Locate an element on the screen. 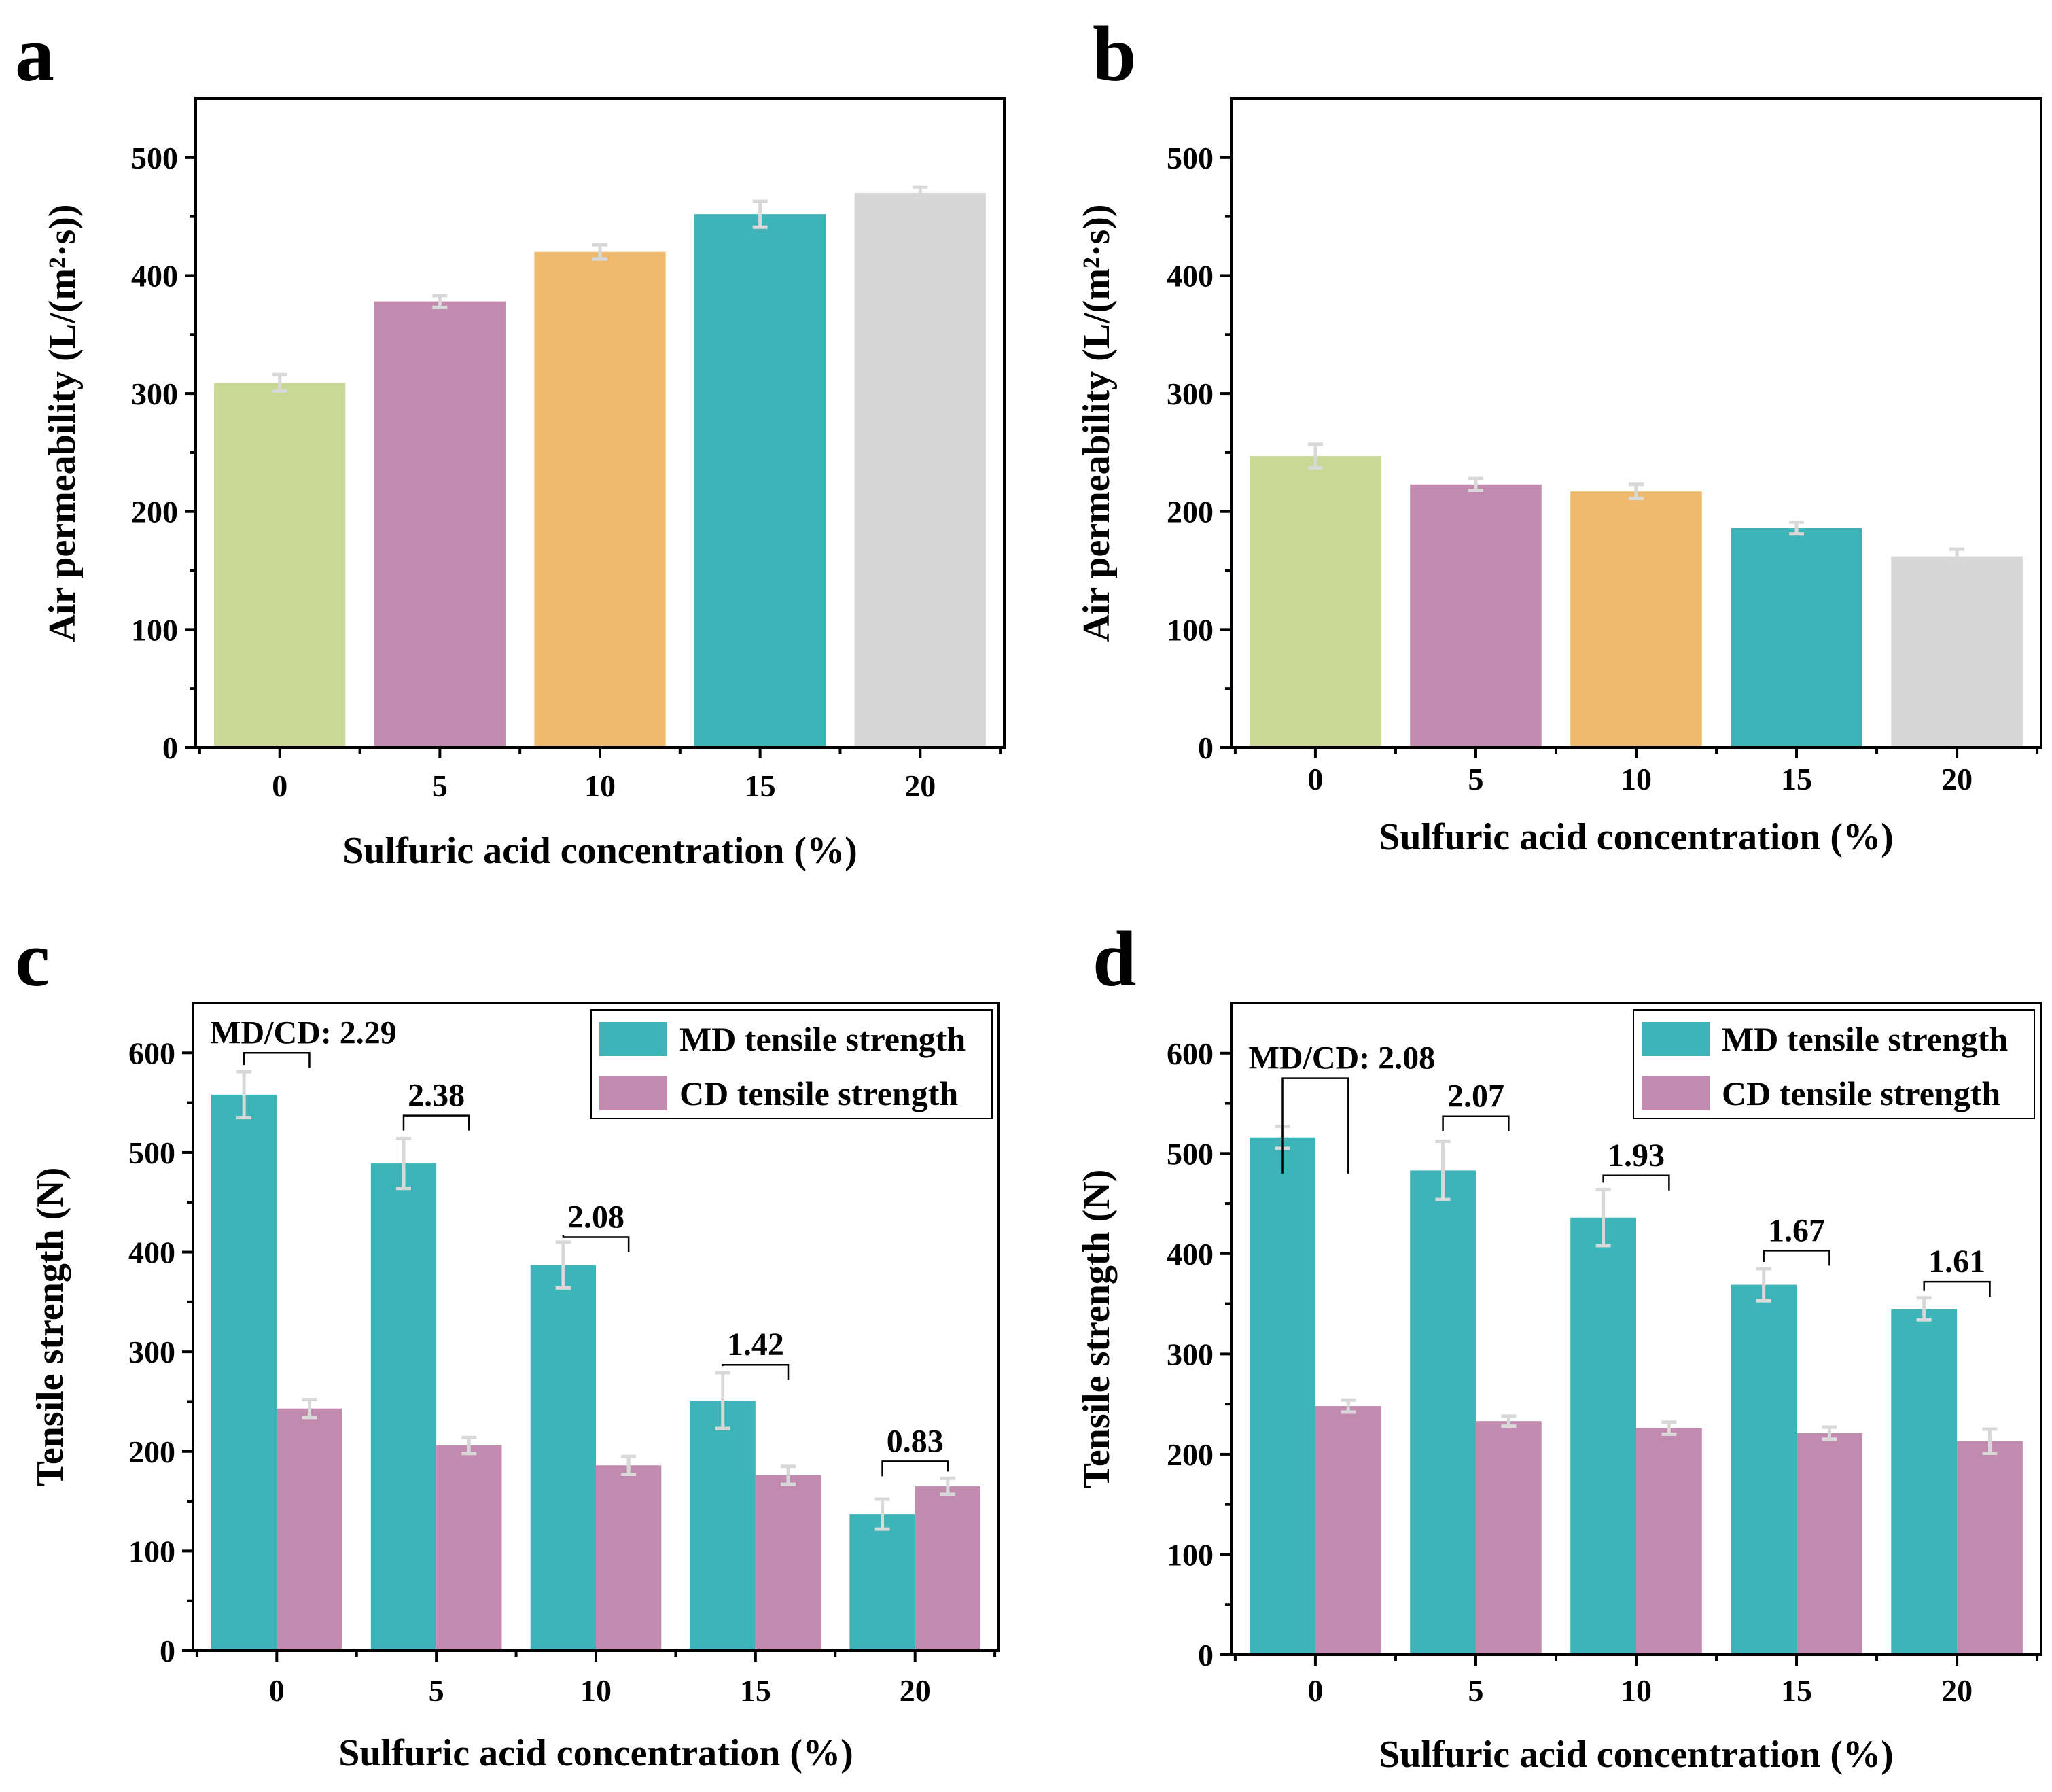 This screenshot has height=1792, width=2052. ratio-label-5: 2.07 is located at coordinates (1476, 1096).